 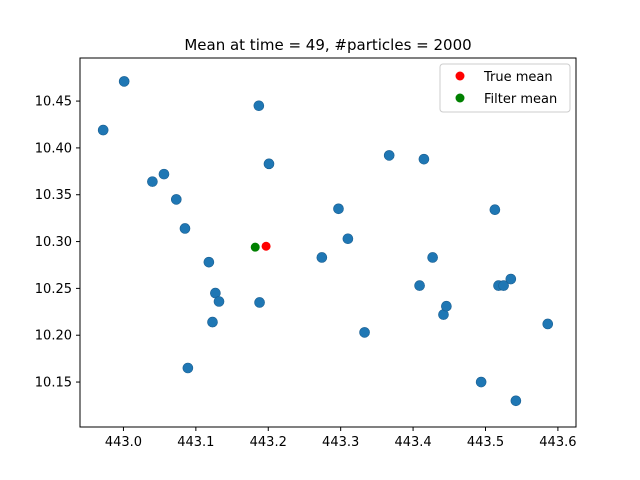 I want to click on legend-box, so click(x=505, y=88).